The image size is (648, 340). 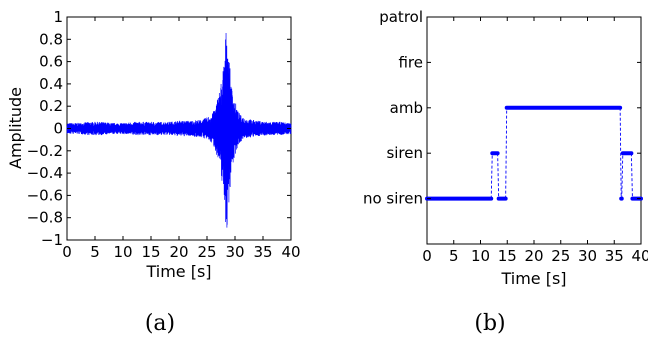 What do you see at coordinates (45, 151) in the screenshot?
I see `y-tick-label: −0.2` at bounding box center [45, 151].